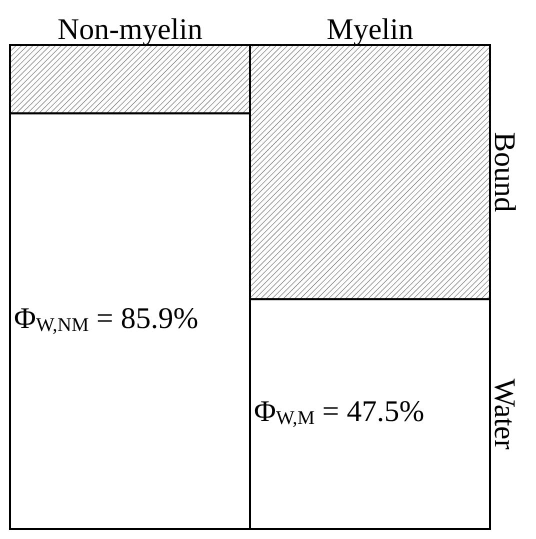 Image resolution: width=536 pixels, height=539 pixels. Describe the element at coordinates (370, 29) in the screenshot. I see `x-tick-label: Myelin` at that location.